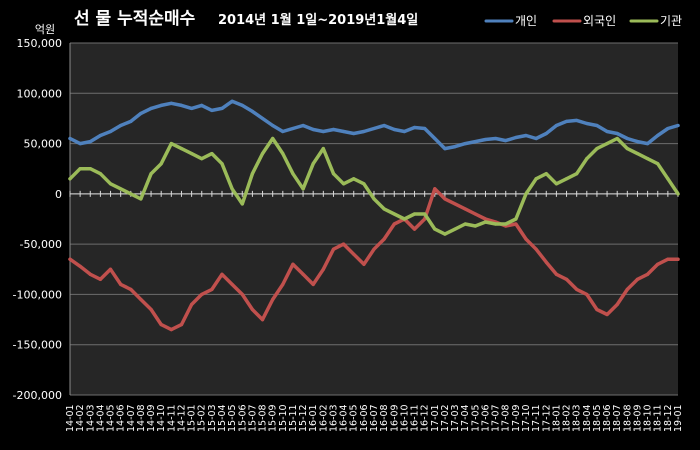  What do you see at coordinates (637, 418) in the screenshot?
I see `x-tick-label: 18-09` at bounding box center [637, 418].